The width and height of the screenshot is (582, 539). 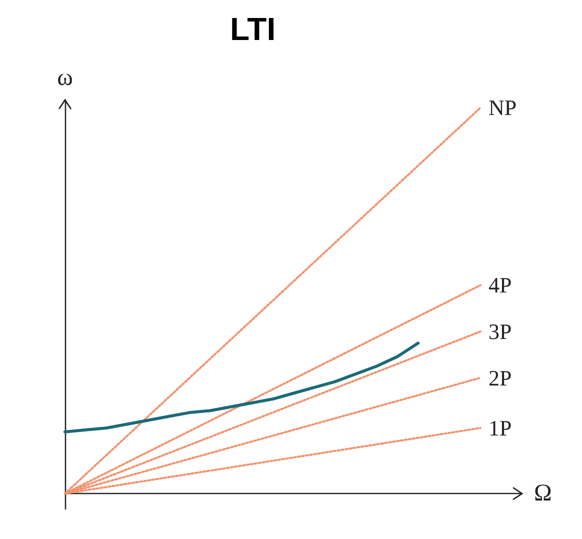 What do you see at coordinates (500, 331) in the screenshot?
I see `series-label: 3P` at bounding box center [500, 331].